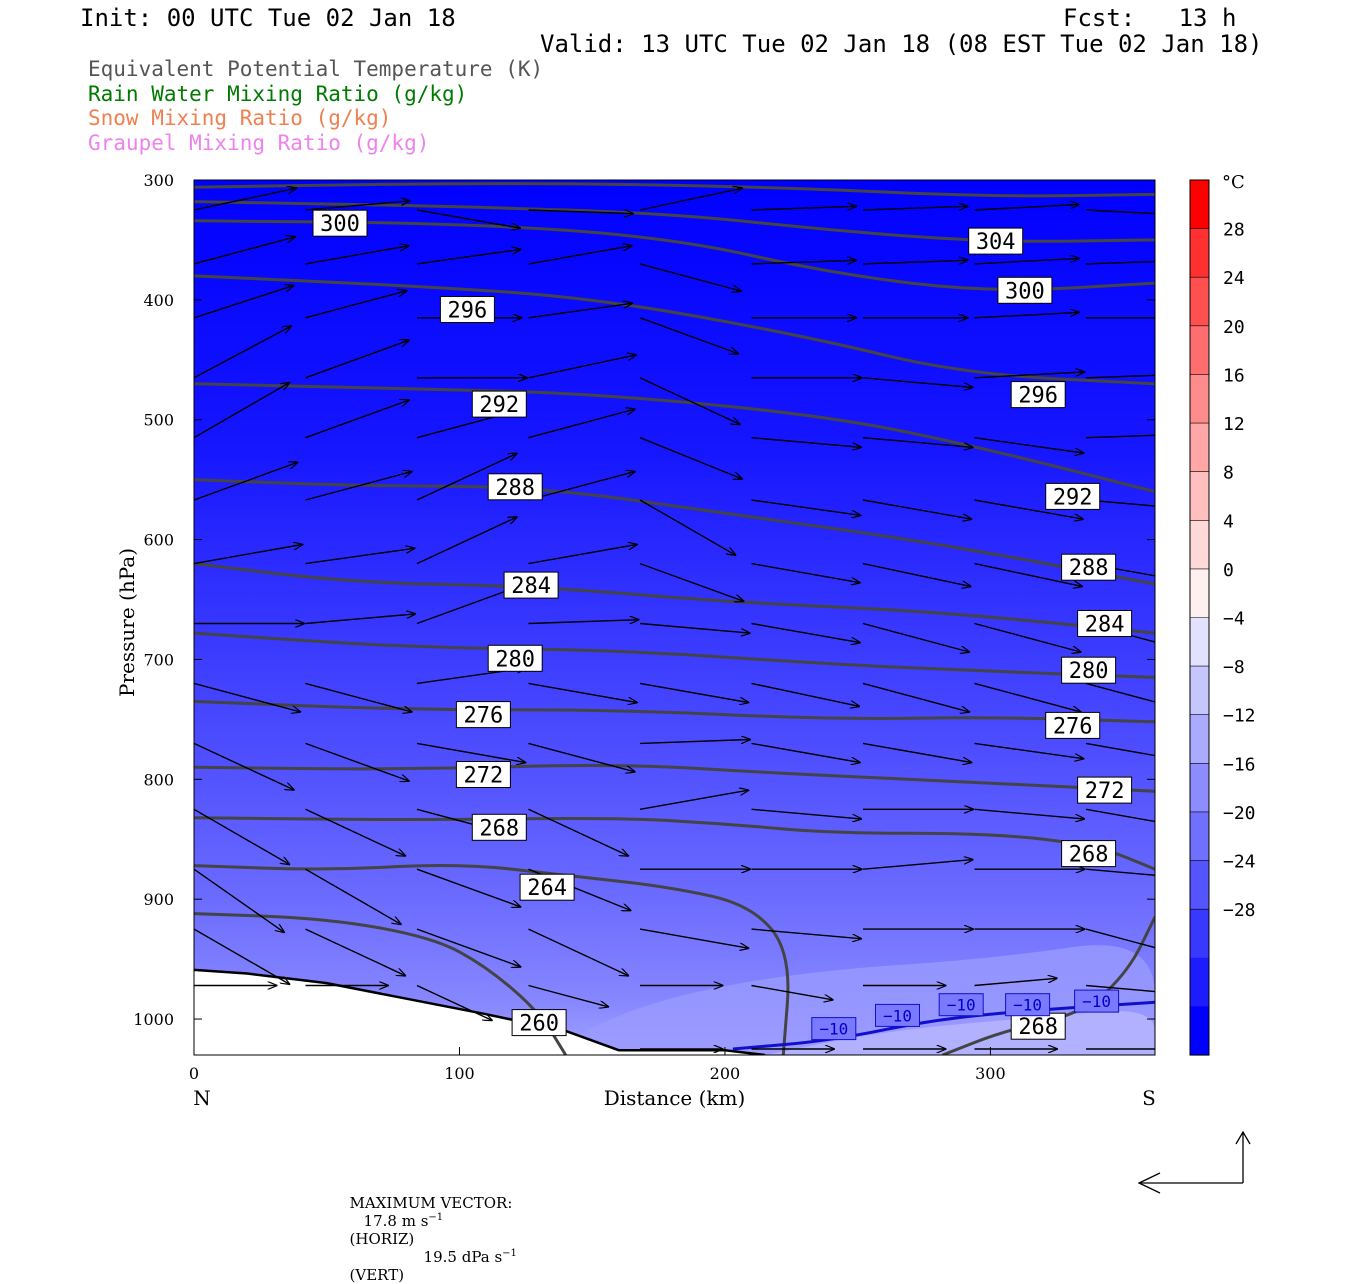  I want to click on contour-label: 292, so click(499, 405).